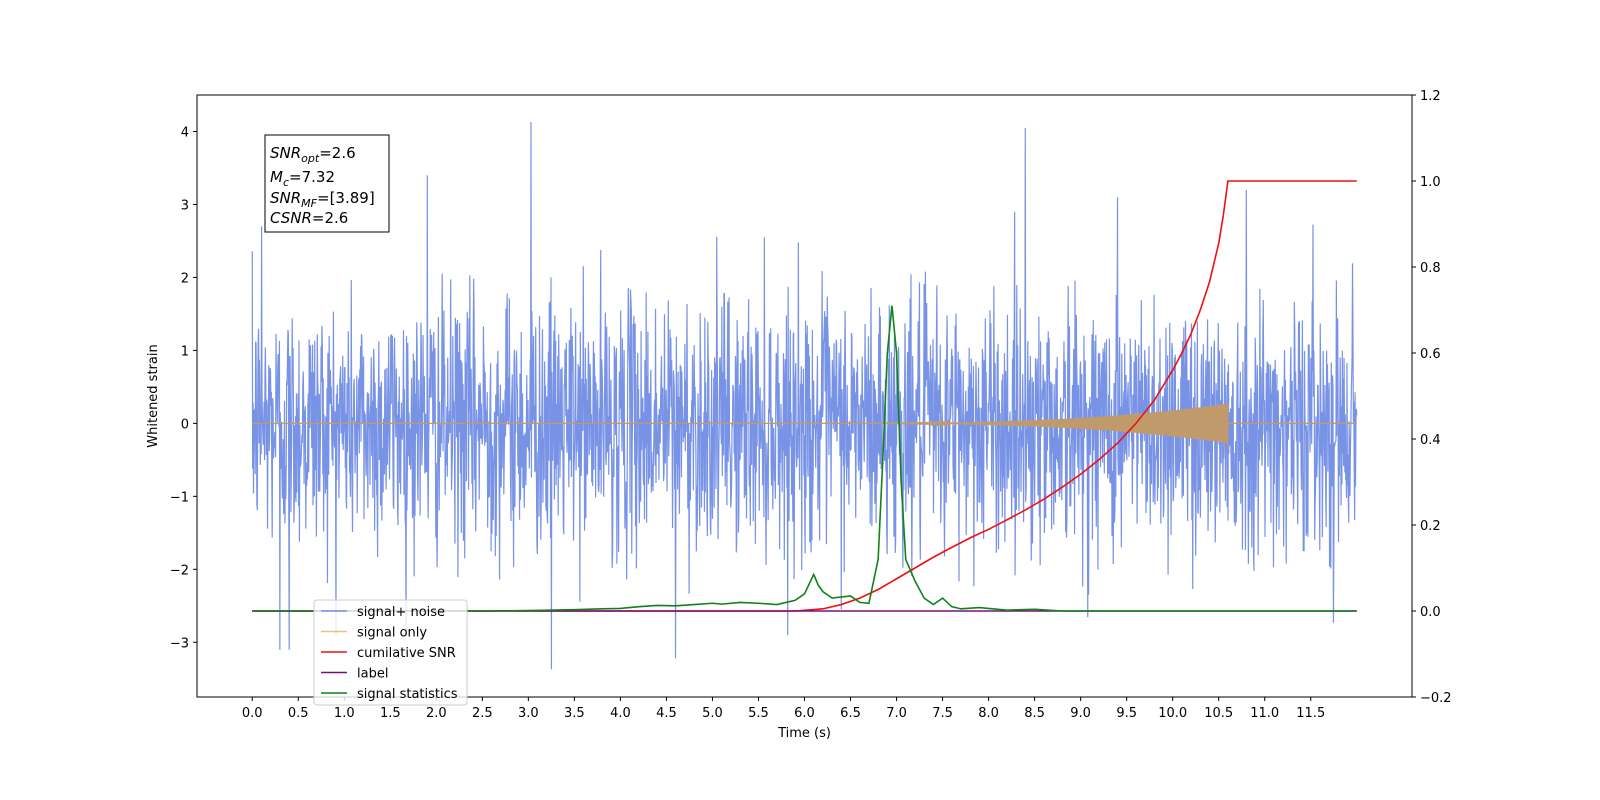 The height and width of the screenshot is (800, 1600). Describe the element at coordinates (406, 653) in the screenshot. I see `legend-entry: cumilative SNR` at that location.